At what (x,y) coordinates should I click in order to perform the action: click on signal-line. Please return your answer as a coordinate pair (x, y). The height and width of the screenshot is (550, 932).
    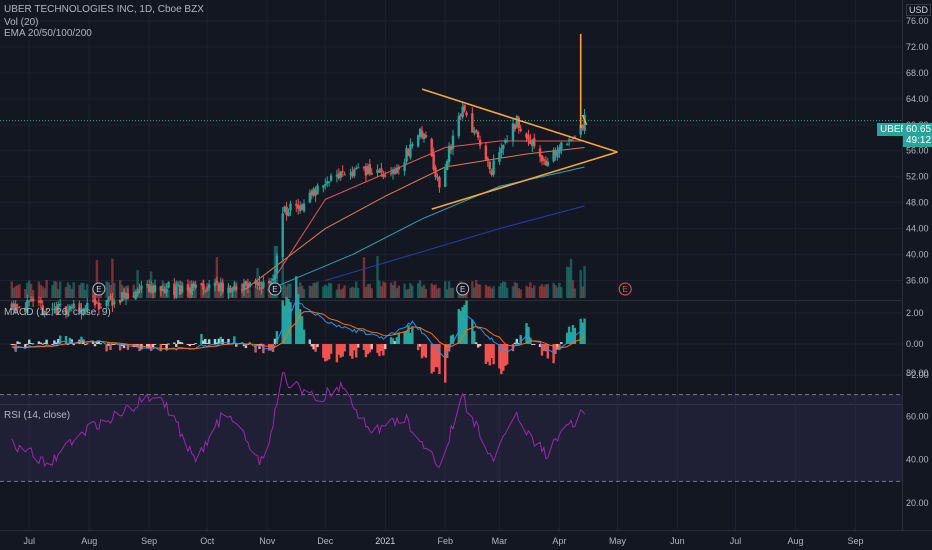
    Looking at the image, I should click on (298, 330).